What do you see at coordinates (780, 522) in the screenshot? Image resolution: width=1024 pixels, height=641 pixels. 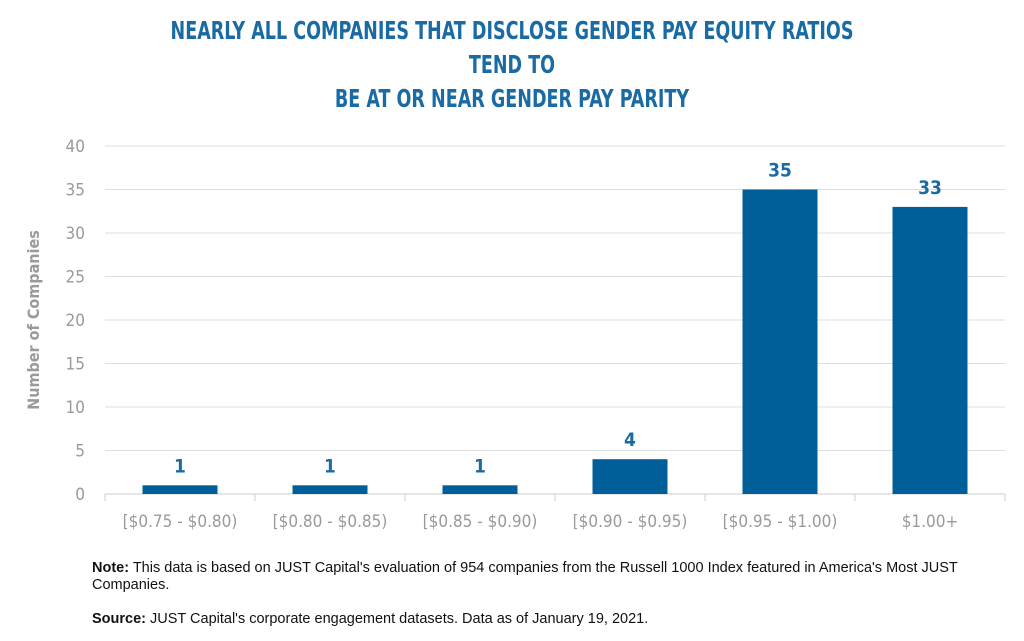 I see `x-tick-label: [$0.95 - $1.00)` at bounding box center [780, 522].